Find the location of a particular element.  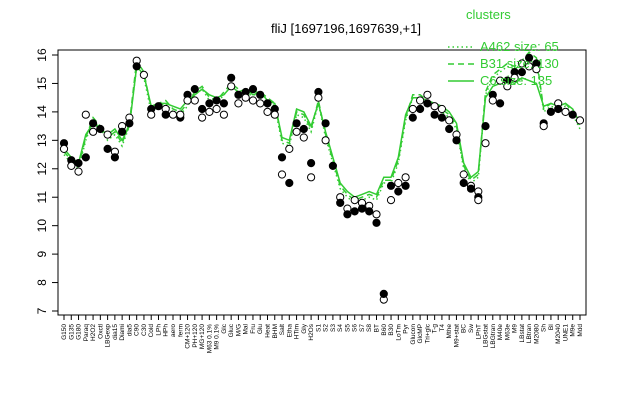

x-tick-label: LPh is located at coordinates (158, 330).